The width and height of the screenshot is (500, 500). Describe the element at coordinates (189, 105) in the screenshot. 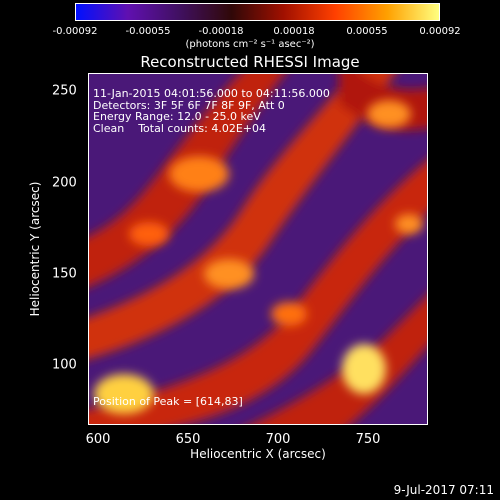

I see `info-detectors: Detectors: 3F 5F 6F 7F 8F 9F, Att 0` at that location.